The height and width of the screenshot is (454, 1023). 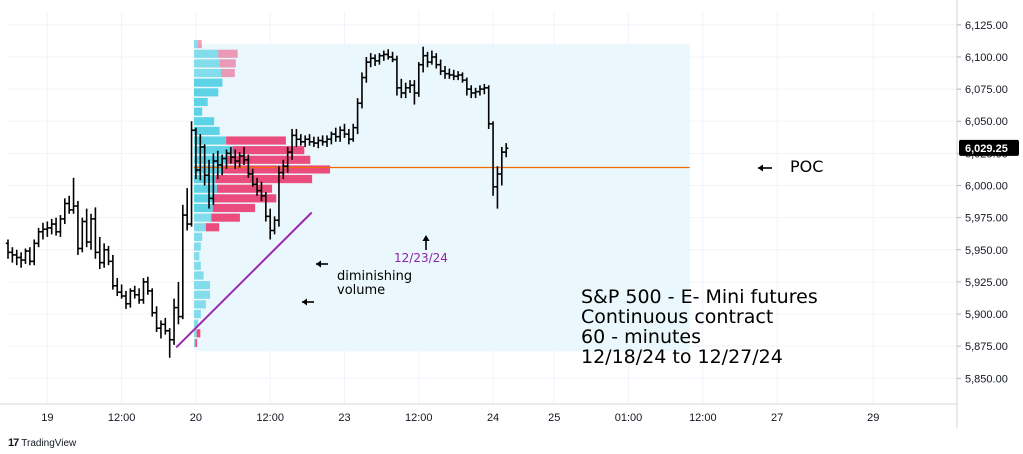 I want to click on x-tick-label-2: 20, so click(x=196, y=418).